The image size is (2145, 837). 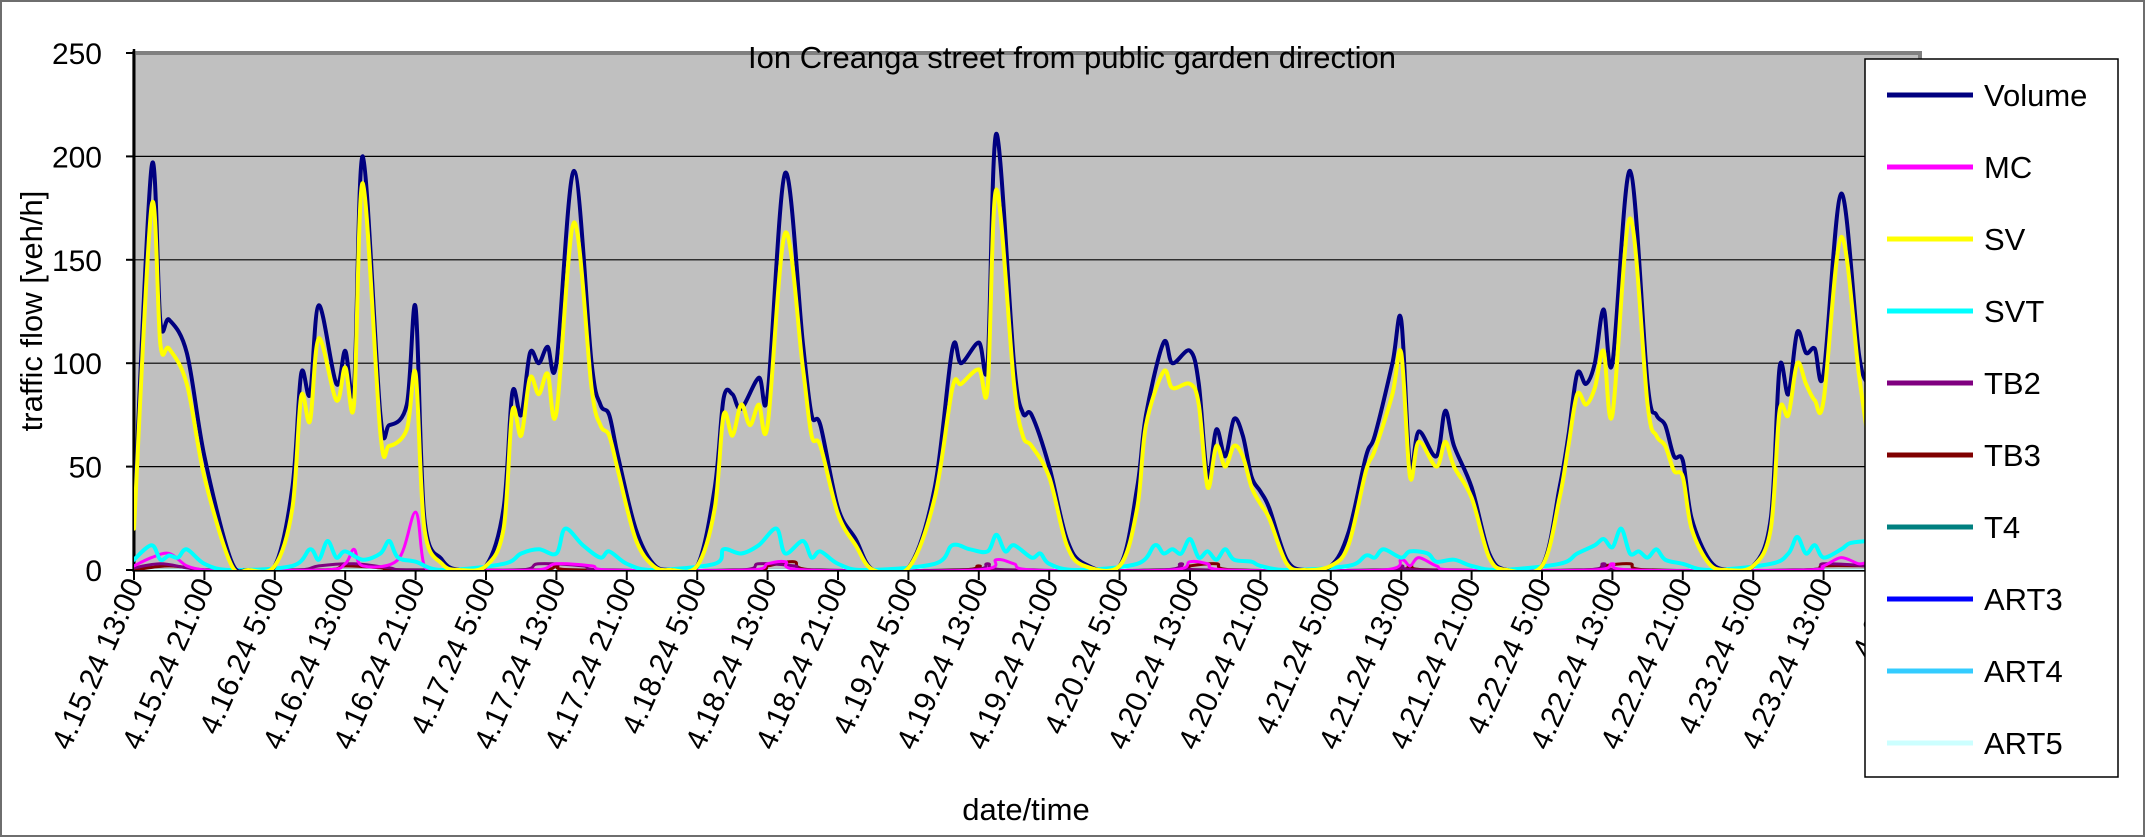 I want to click on legend: Volume MC SV SVT TB2 TB3 T4 ART3 ART4 ART5, so click(x=1991, y=418).